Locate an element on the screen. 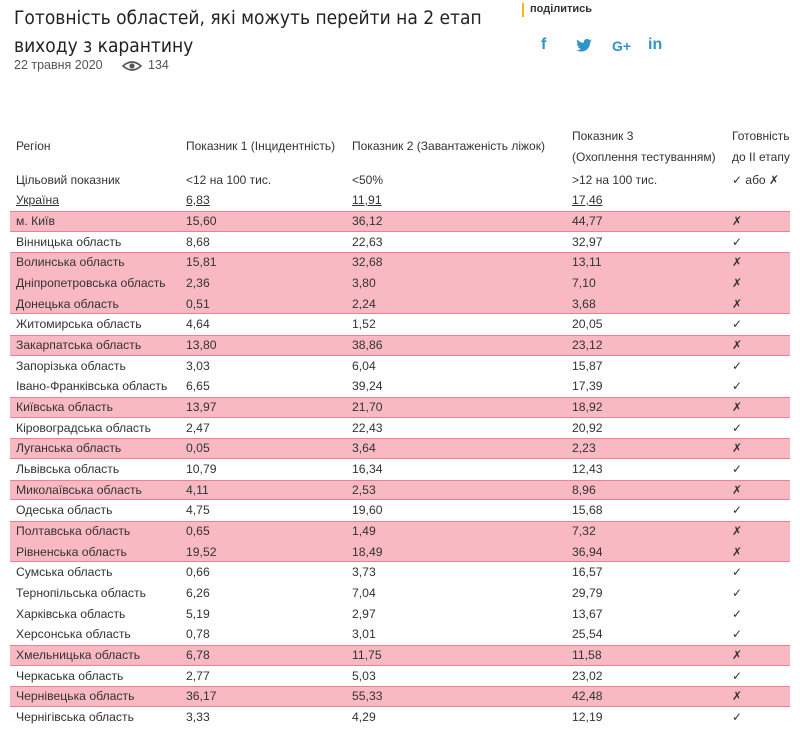  table-cell: 17,39 is located at coordinates (587, 386).